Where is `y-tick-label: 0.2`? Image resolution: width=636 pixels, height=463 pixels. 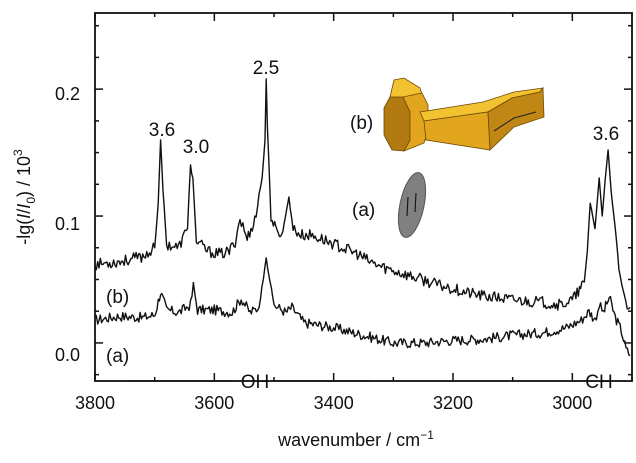 y-tick-label: 0.2 is located at coordinates (67, 94).